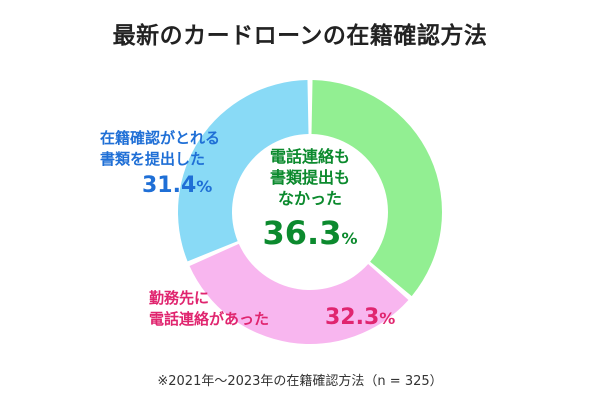 The image size is (600, 400). Describe the element at coordinates (160, 138) in the screenshot. I see `blue-label-line1: 在籍確認がとれる` at that location.